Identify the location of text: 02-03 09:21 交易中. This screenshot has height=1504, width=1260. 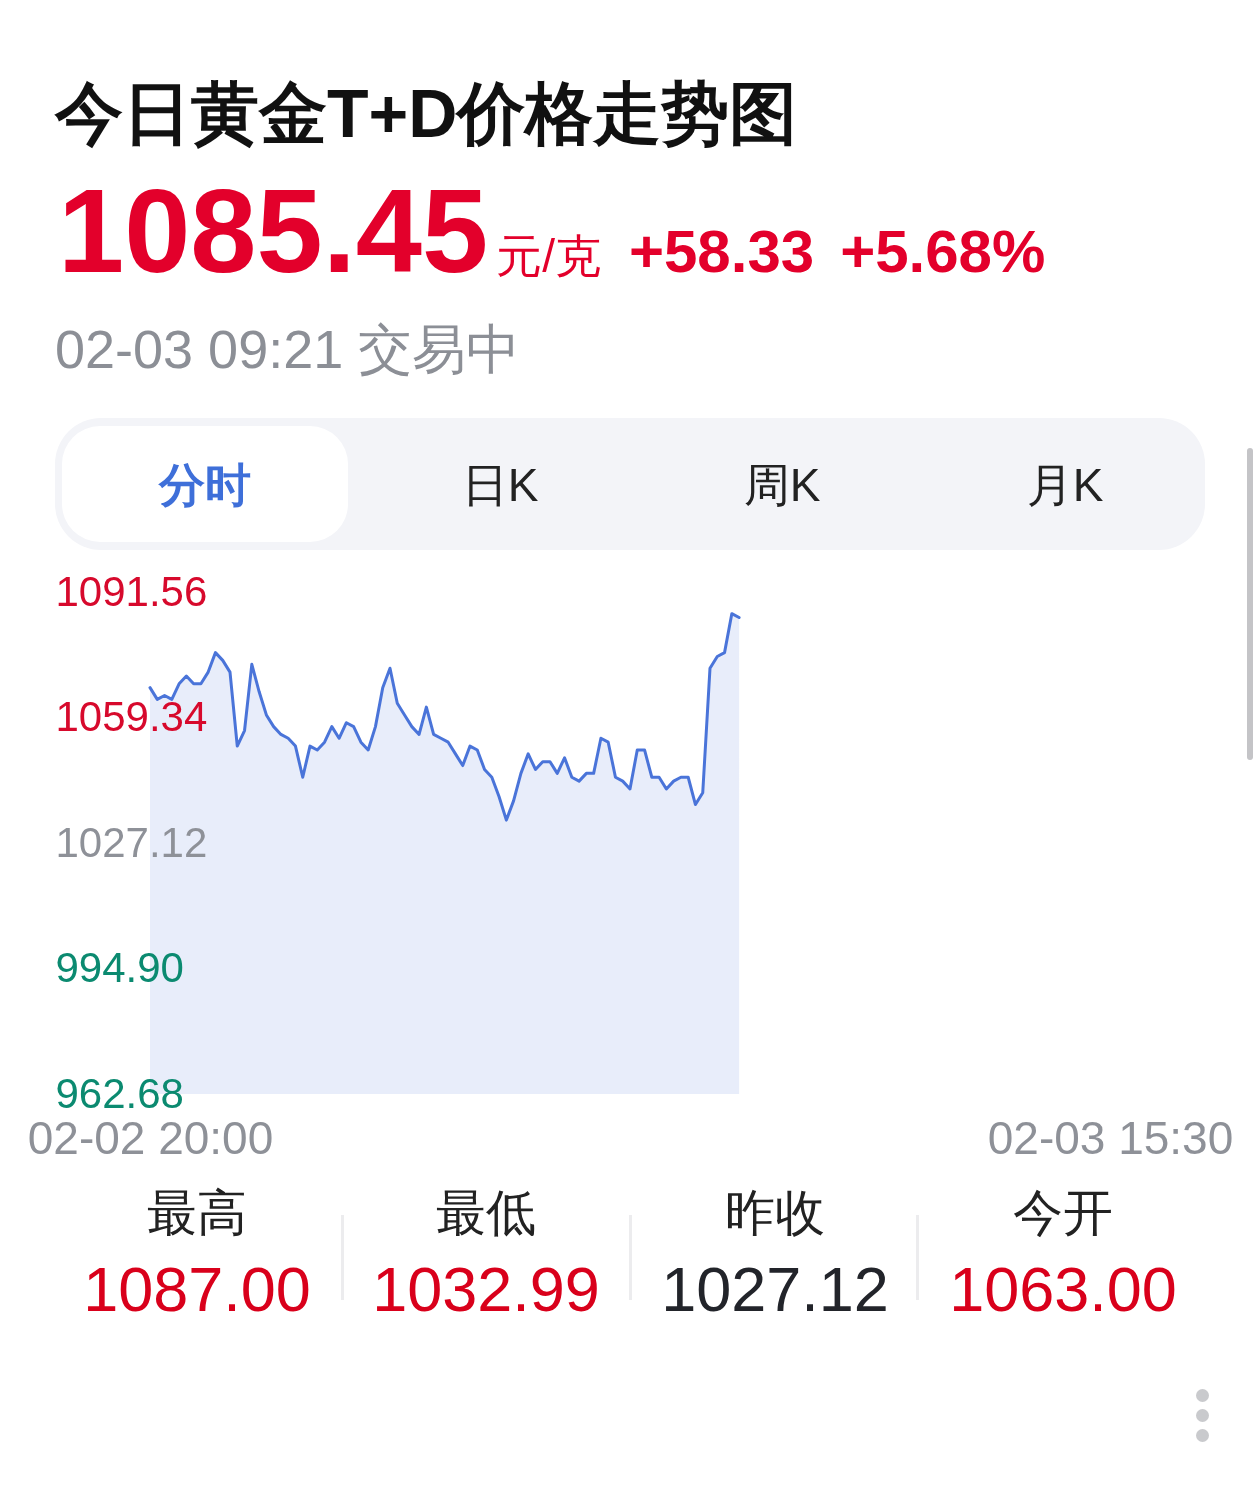
(288, 349).